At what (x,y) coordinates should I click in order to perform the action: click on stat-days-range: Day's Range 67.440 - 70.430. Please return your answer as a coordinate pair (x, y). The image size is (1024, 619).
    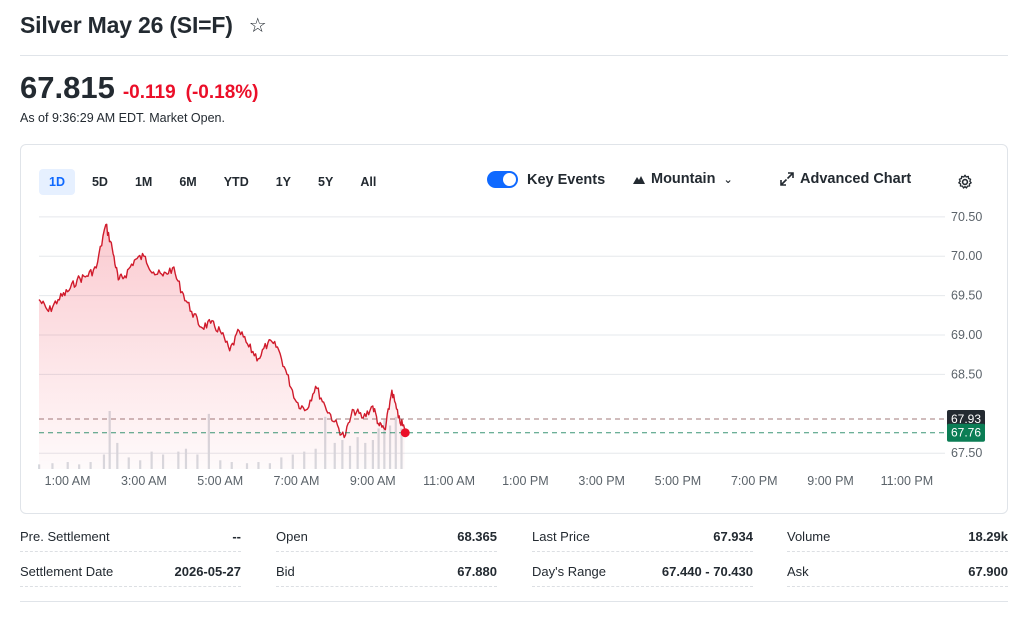
    Looking at the image, I should click on (642, 572).